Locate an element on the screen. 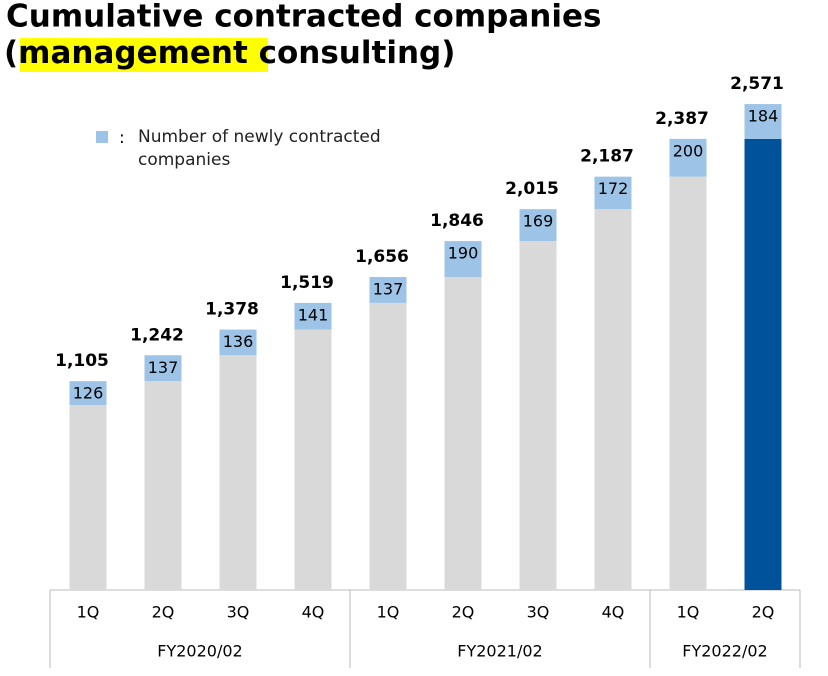 Image resolution: width=828 pixels, height=676 pixels. value-label: 126 is located at coordinates (88, 393).